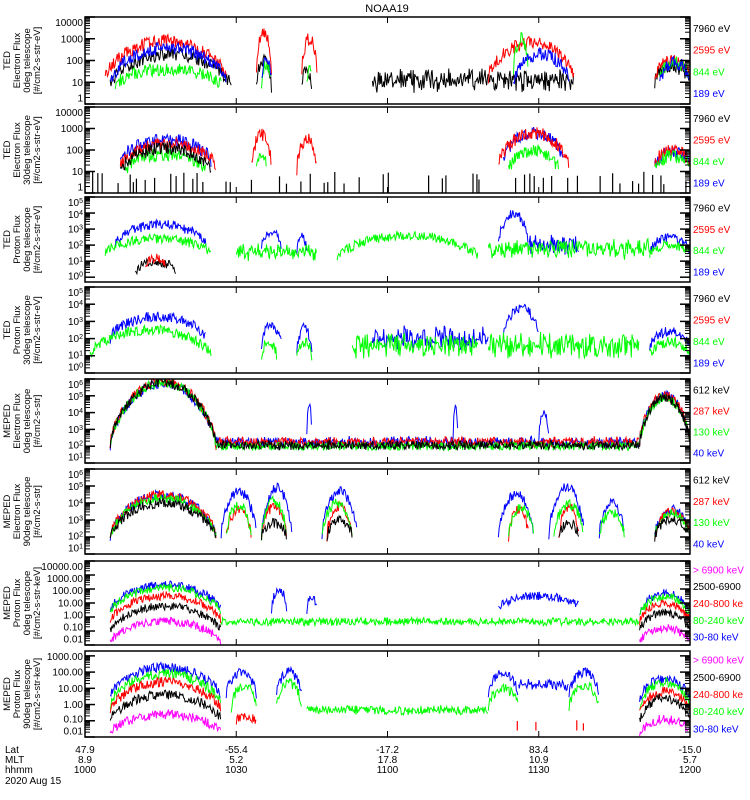  What do you see at coordinates (690, 750) in the screenshot?
I see `x-tick-lat: -15.0` at bounding box center [690, 750].